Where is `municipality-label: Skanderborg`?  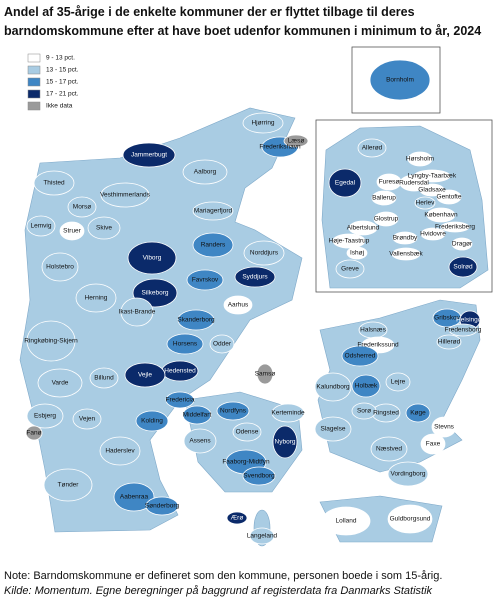
municipality-label: Skanderborg is located at coordinates (196, 320).